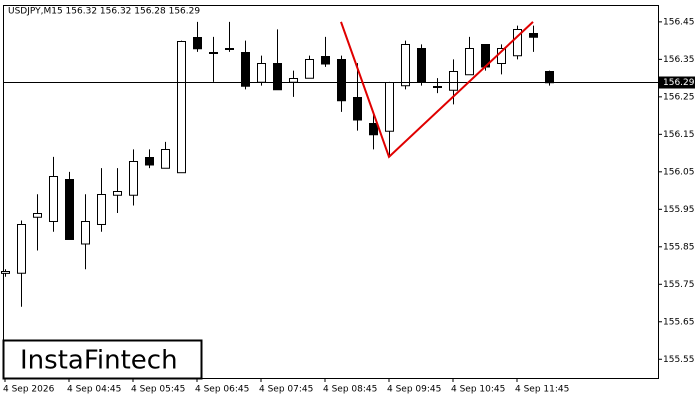 This screenshot has height=400, width=700. What do you see at coordinates (679, 60) in the screenshot?
I see `y-tick-label: 156.35` at bounding box center [679, 60].